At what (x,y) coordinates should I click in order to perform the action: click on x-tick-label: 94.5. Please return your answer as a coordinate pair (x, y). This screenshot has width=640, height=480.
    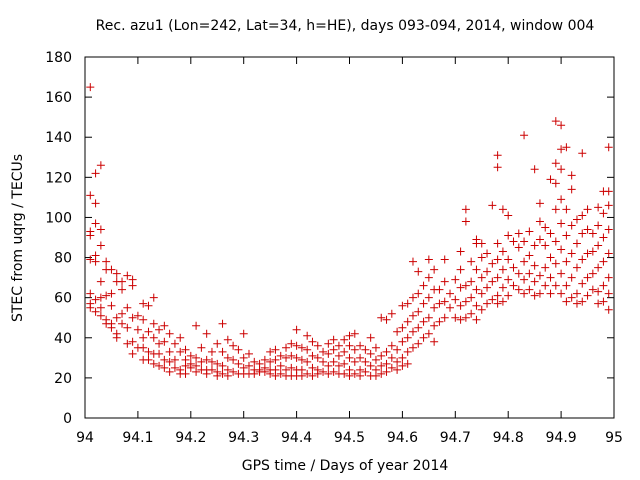
    Looking at the image, I should click on (349, 438).